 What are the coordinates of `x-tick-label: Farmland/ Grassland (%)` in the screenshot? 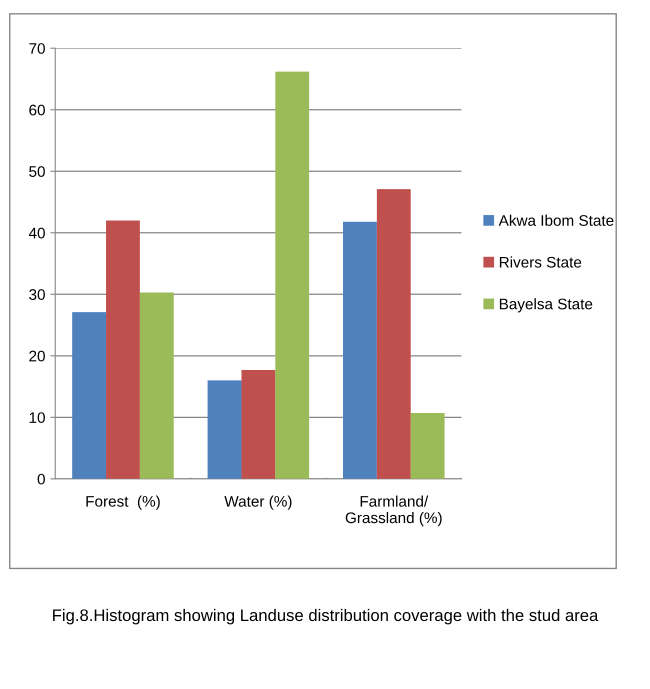 It's located at (394, 511).